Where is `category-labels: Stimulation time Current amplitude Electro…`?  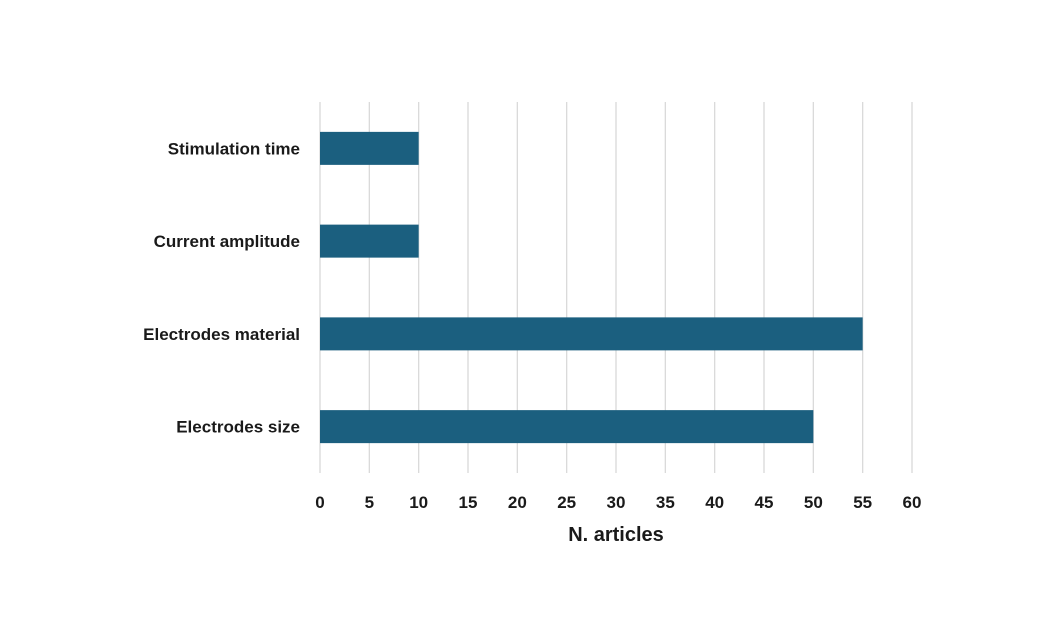
category-labels: Stimulation time Current amplitude Electro… is located at coordinates (221, 287).